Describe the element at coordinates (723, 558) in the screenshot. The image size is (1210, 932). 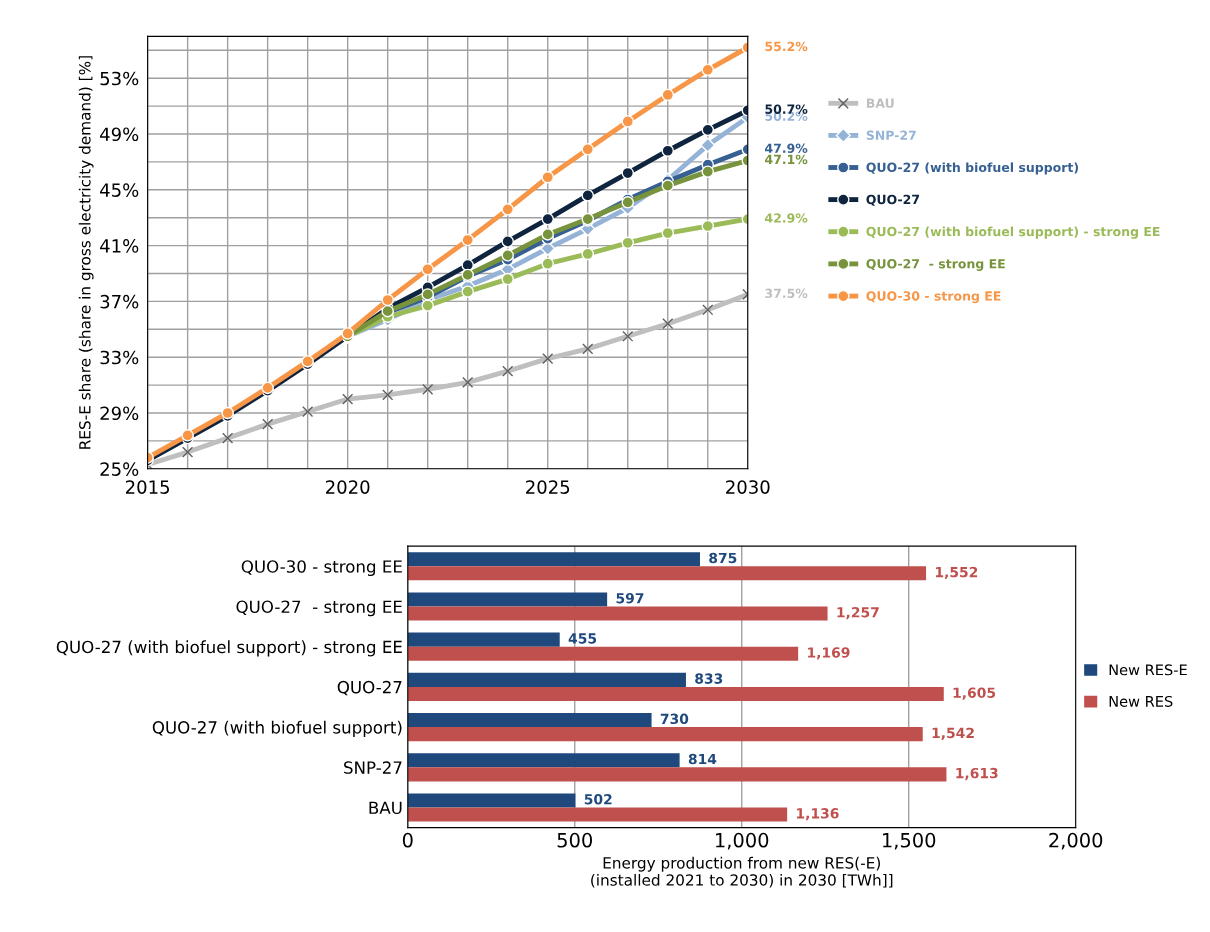
I see `data-label: 875` at that location.